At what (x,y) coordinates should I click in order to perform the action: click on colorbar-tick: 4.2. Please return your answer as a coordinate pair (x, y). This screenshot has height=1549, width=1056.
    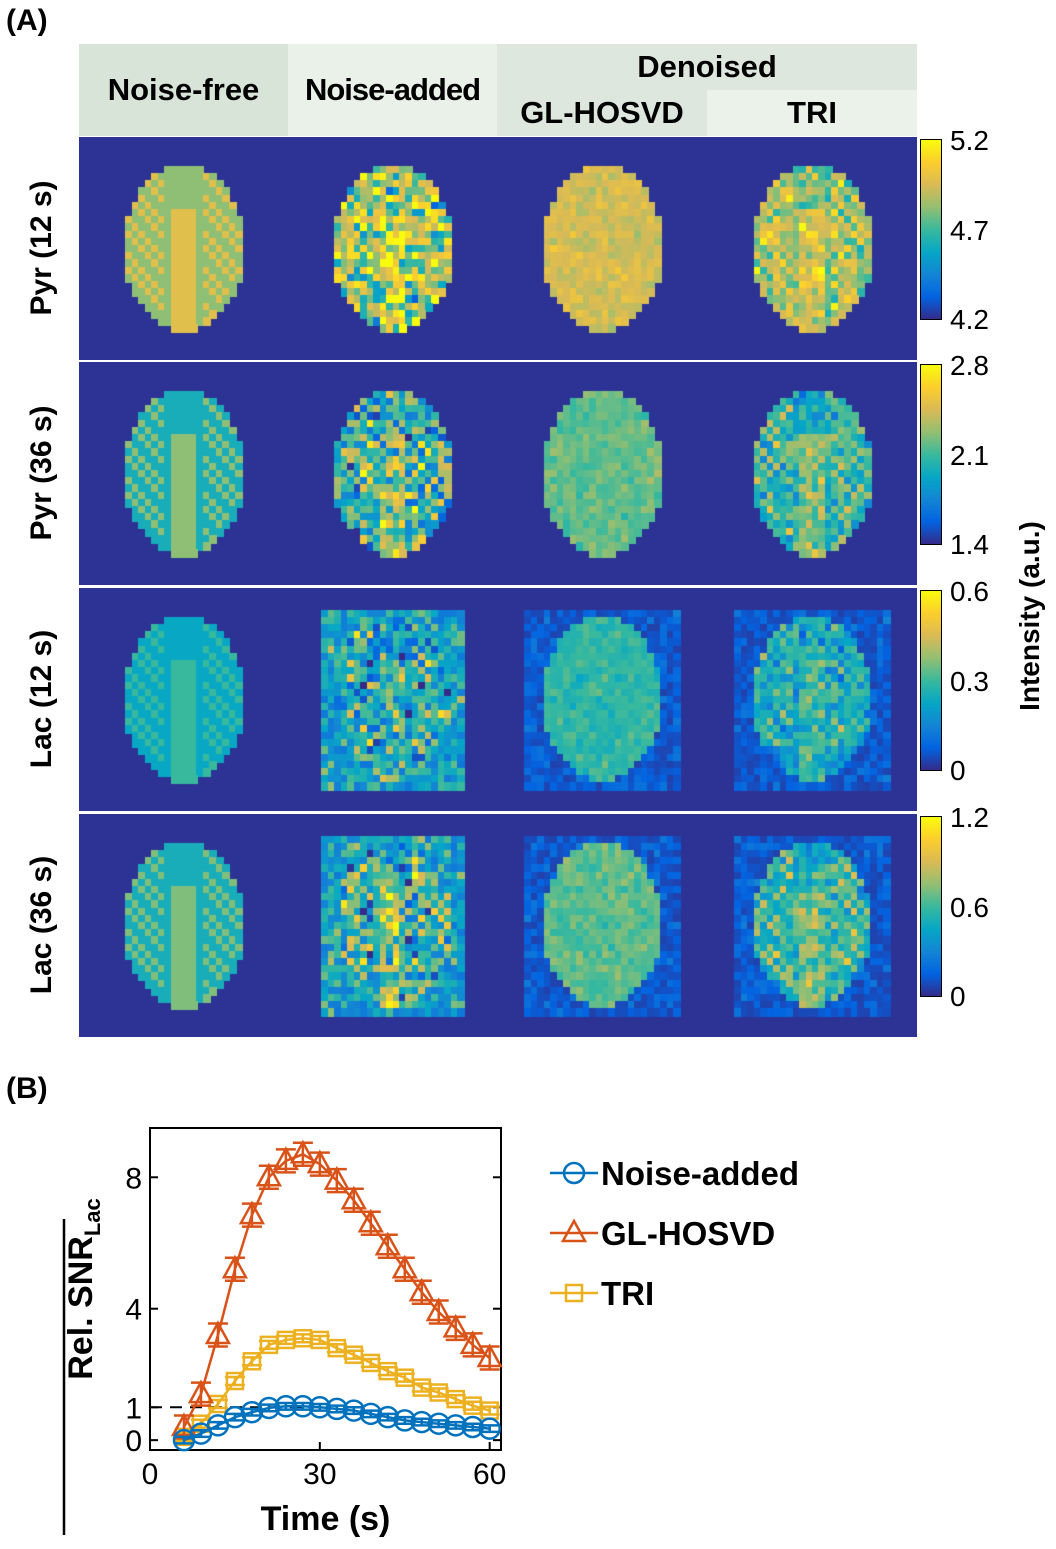
    Looking at the image, I should click on (969, 319).